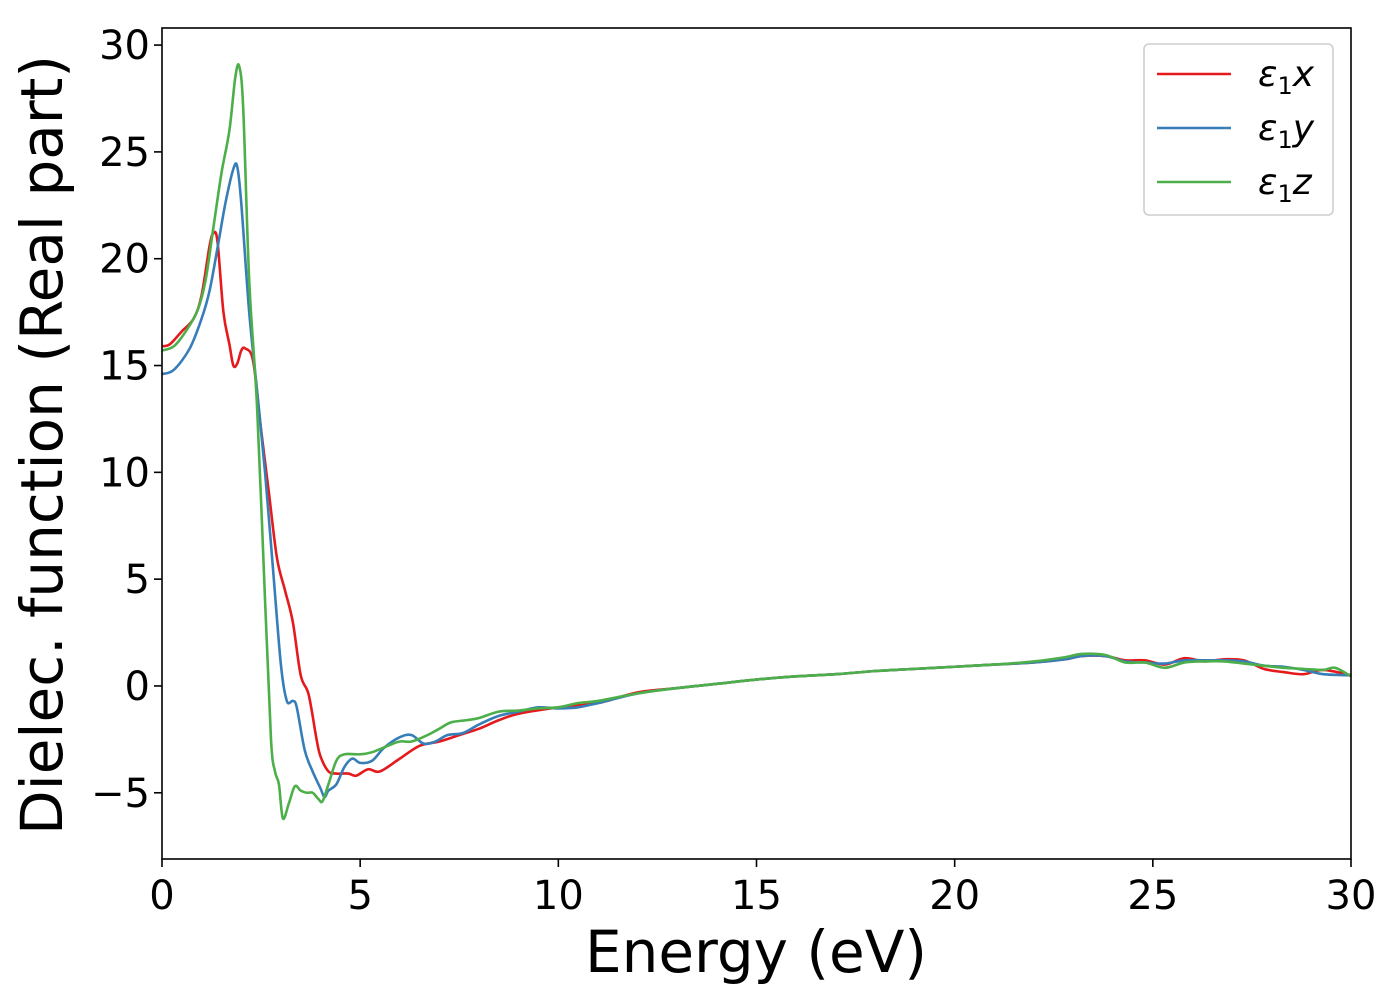 The height and width of the screenshot is (1000, 1400). What do you see at coordinates (1285, 185) in the screenshot?
I see `legend-label-z: ε1z` at bounding box center [1285, 185].